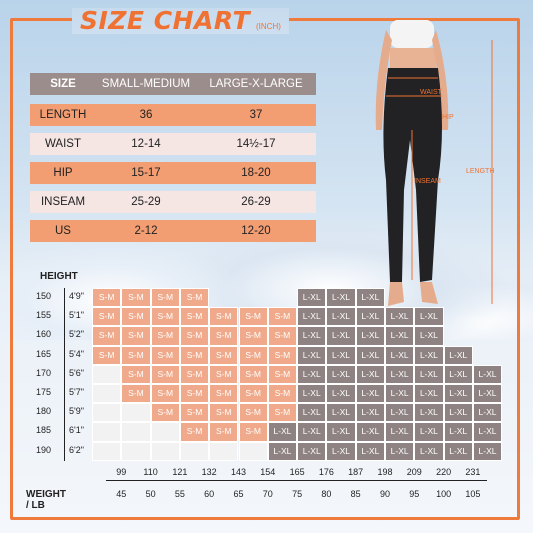  Describe the element at coordinates (444, 493) in the screenshot. I see `weight-kg-label: 100` at that location.